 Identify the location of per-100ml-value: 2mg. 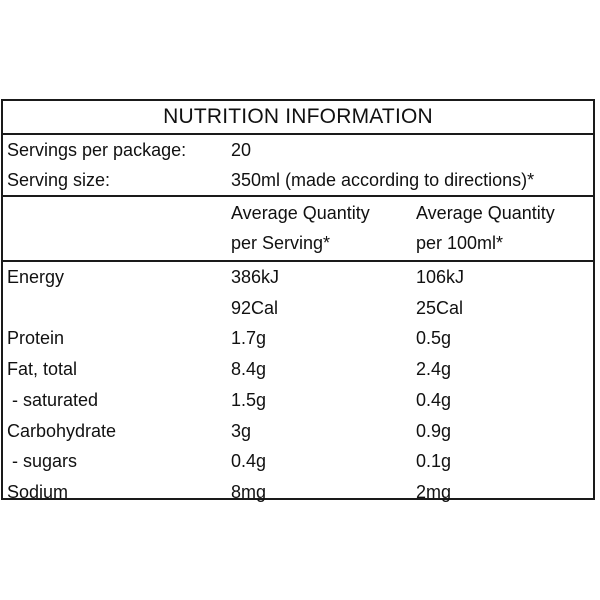
(434, 491).